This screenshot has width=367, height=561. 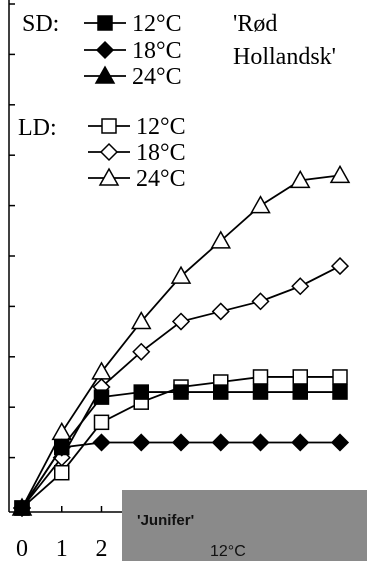 What do you see at coordinates (181, 475) in the screenshot?
I see `series-sd-18-c` at bounding box center [181, 475].